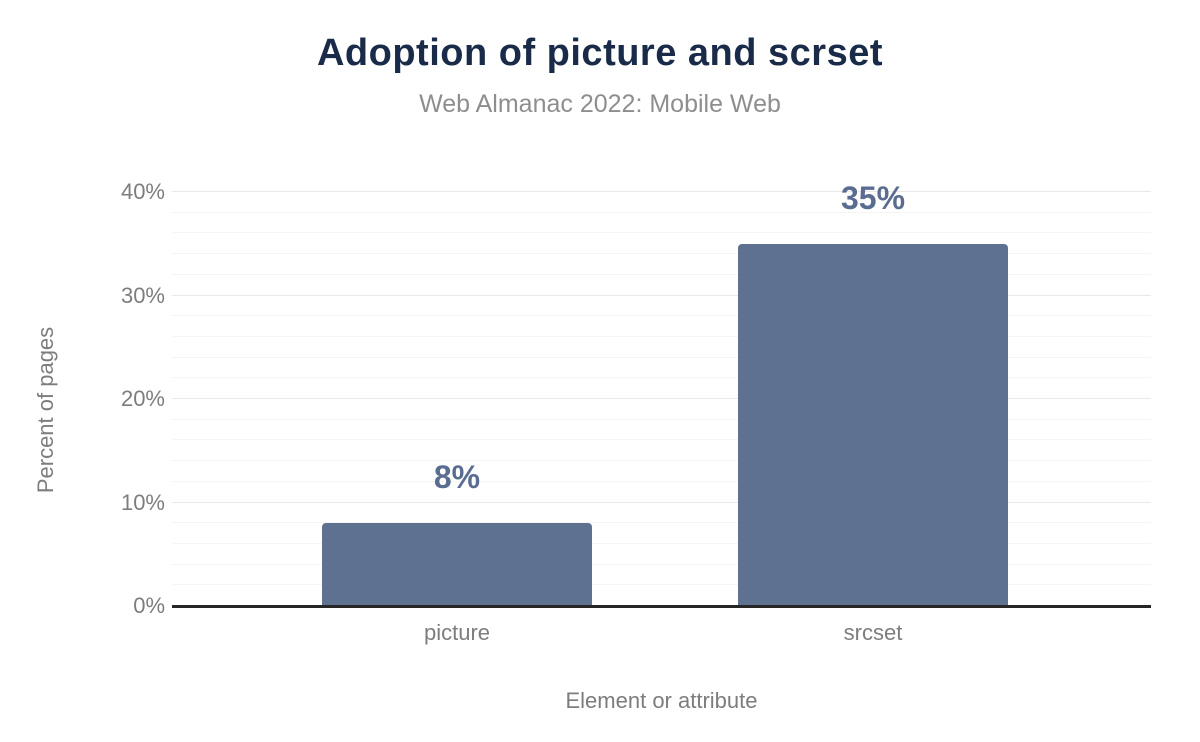 The width and height of the screenshot is (1200, 742). I want to click on x-axis-title: Element or attribute, so click(661, 700).